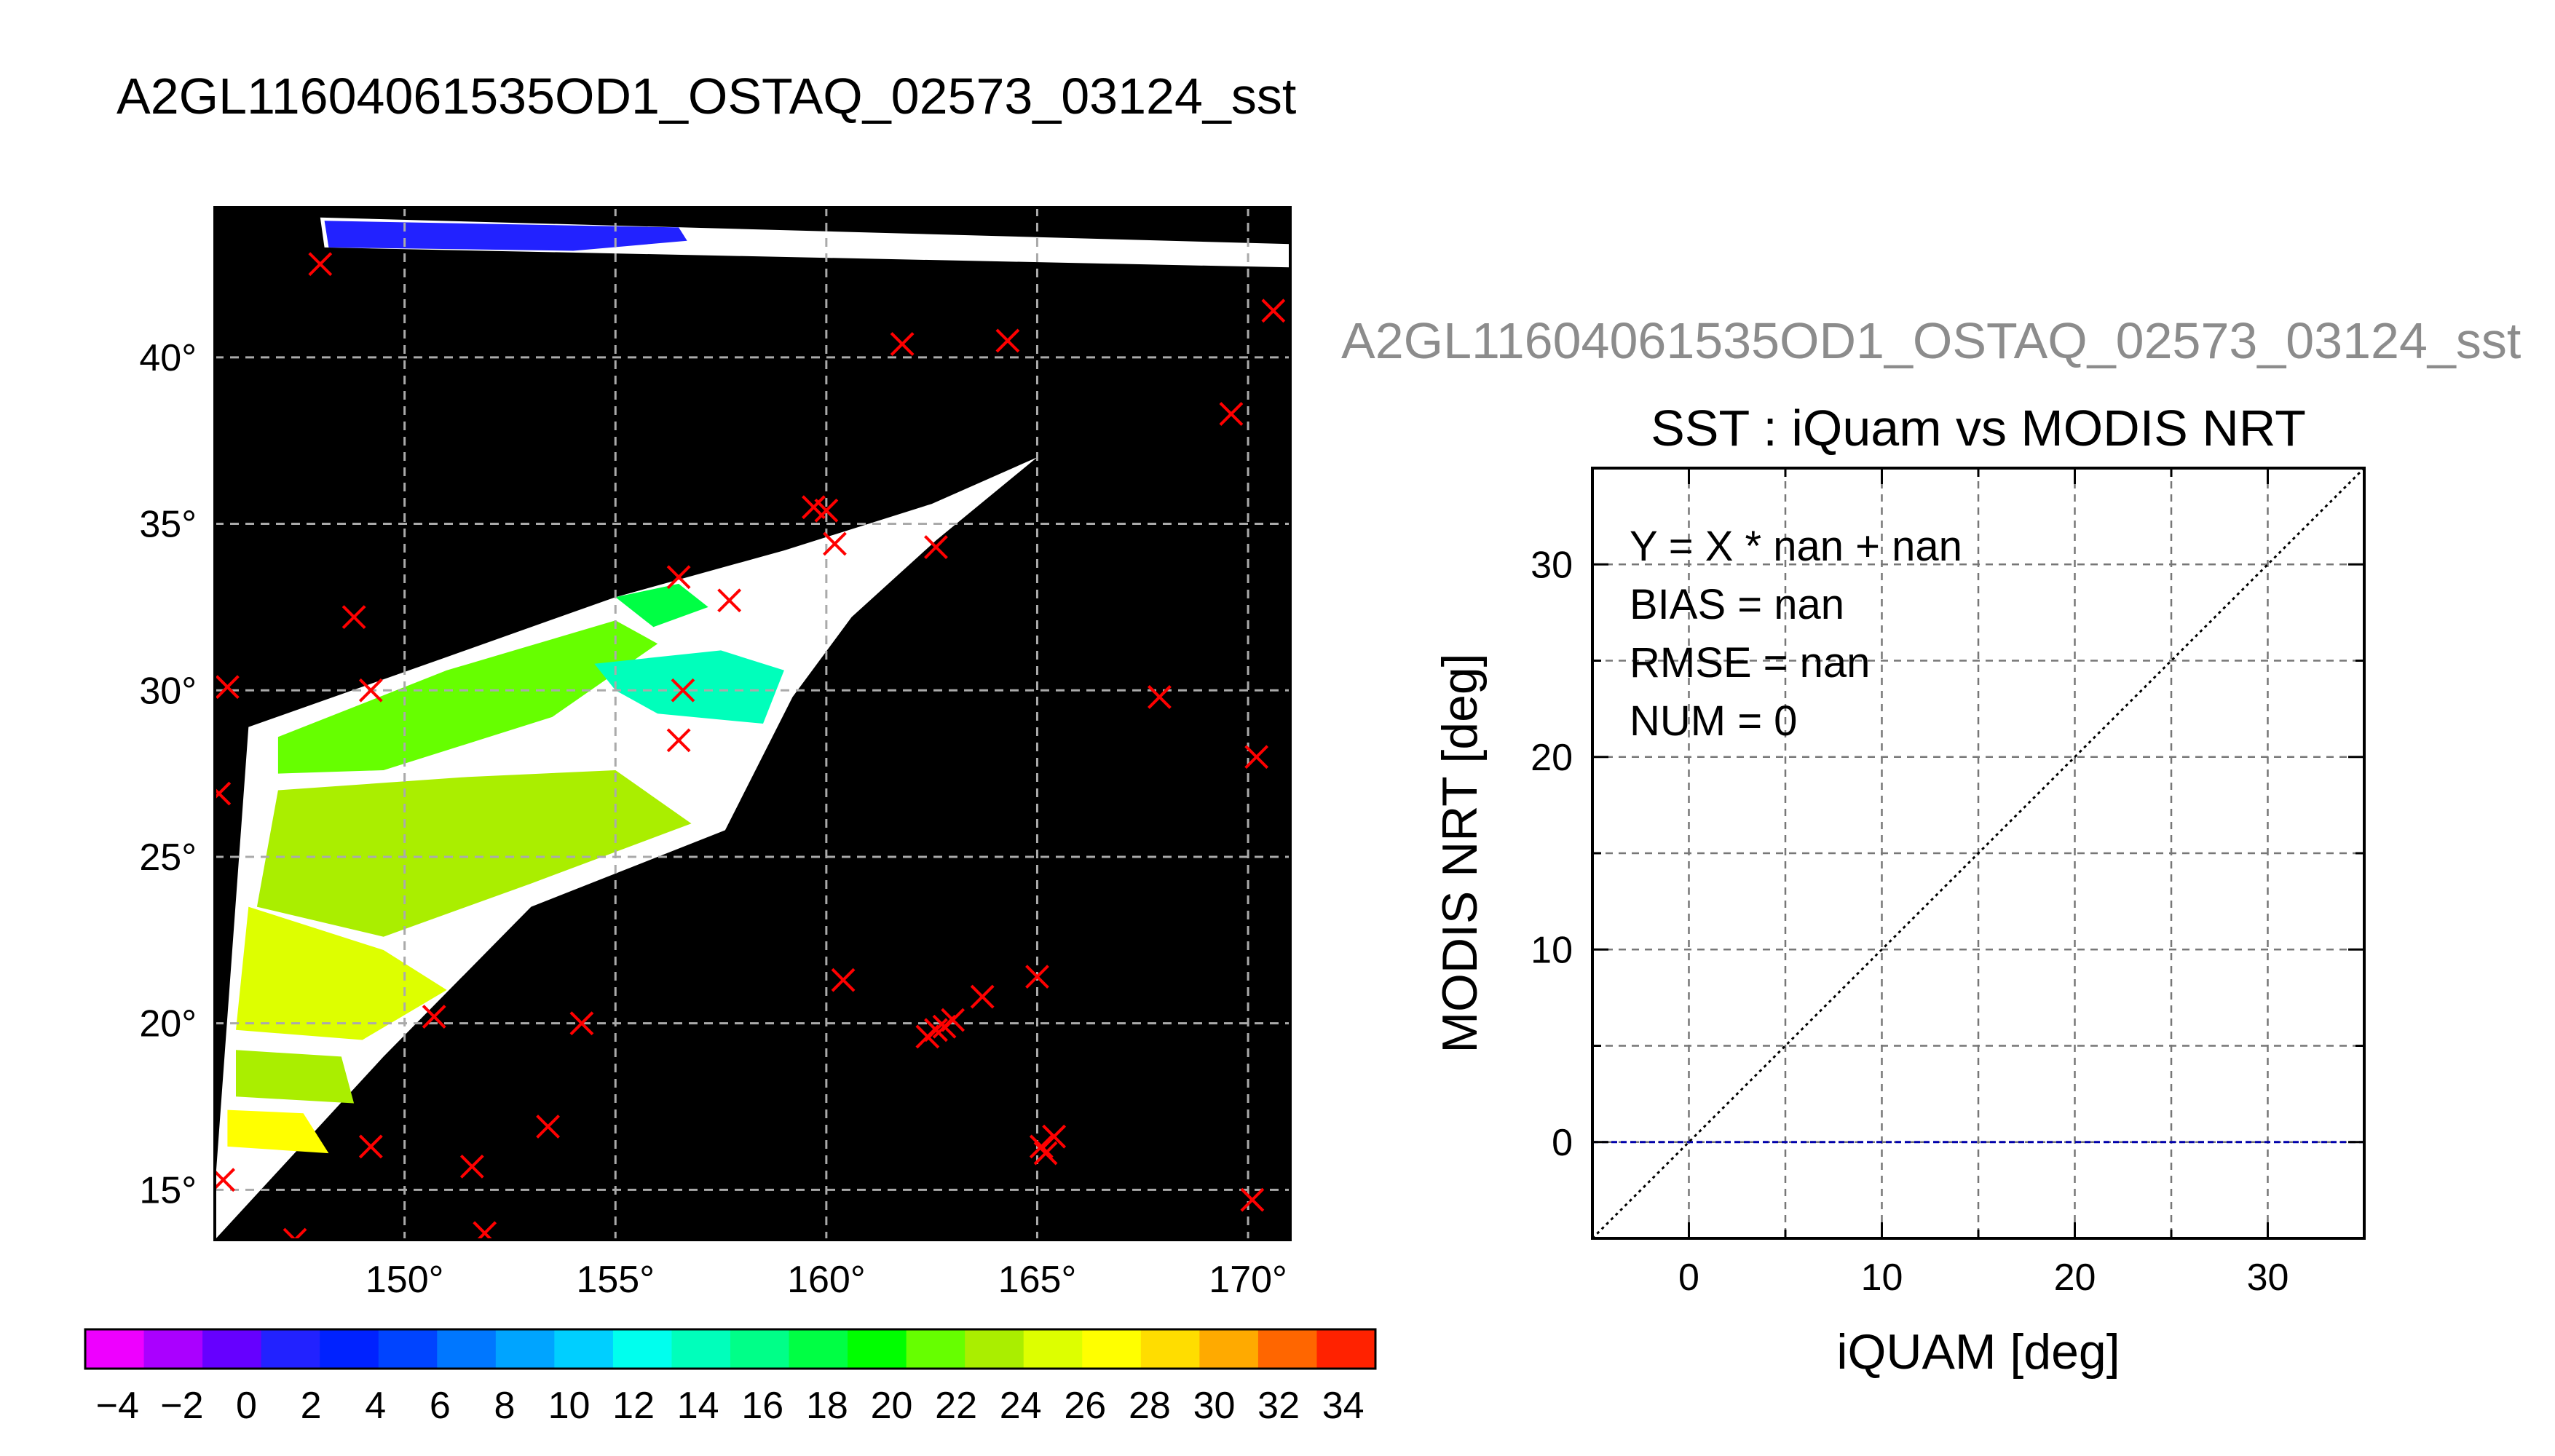  What do you see at coordinates (569, 1406) in the screenshot?
I see `colorbar-tick-label: 10` at bounding box center [569, 1406].